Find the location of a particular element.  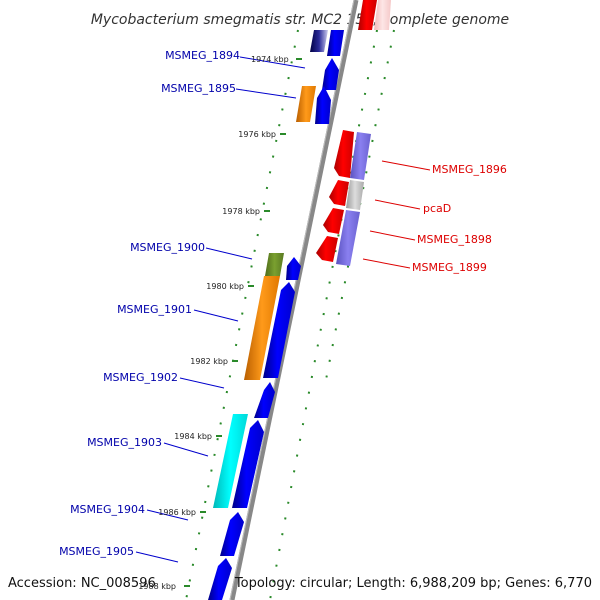

track-guide-outer is located at coordinates (359, 210).